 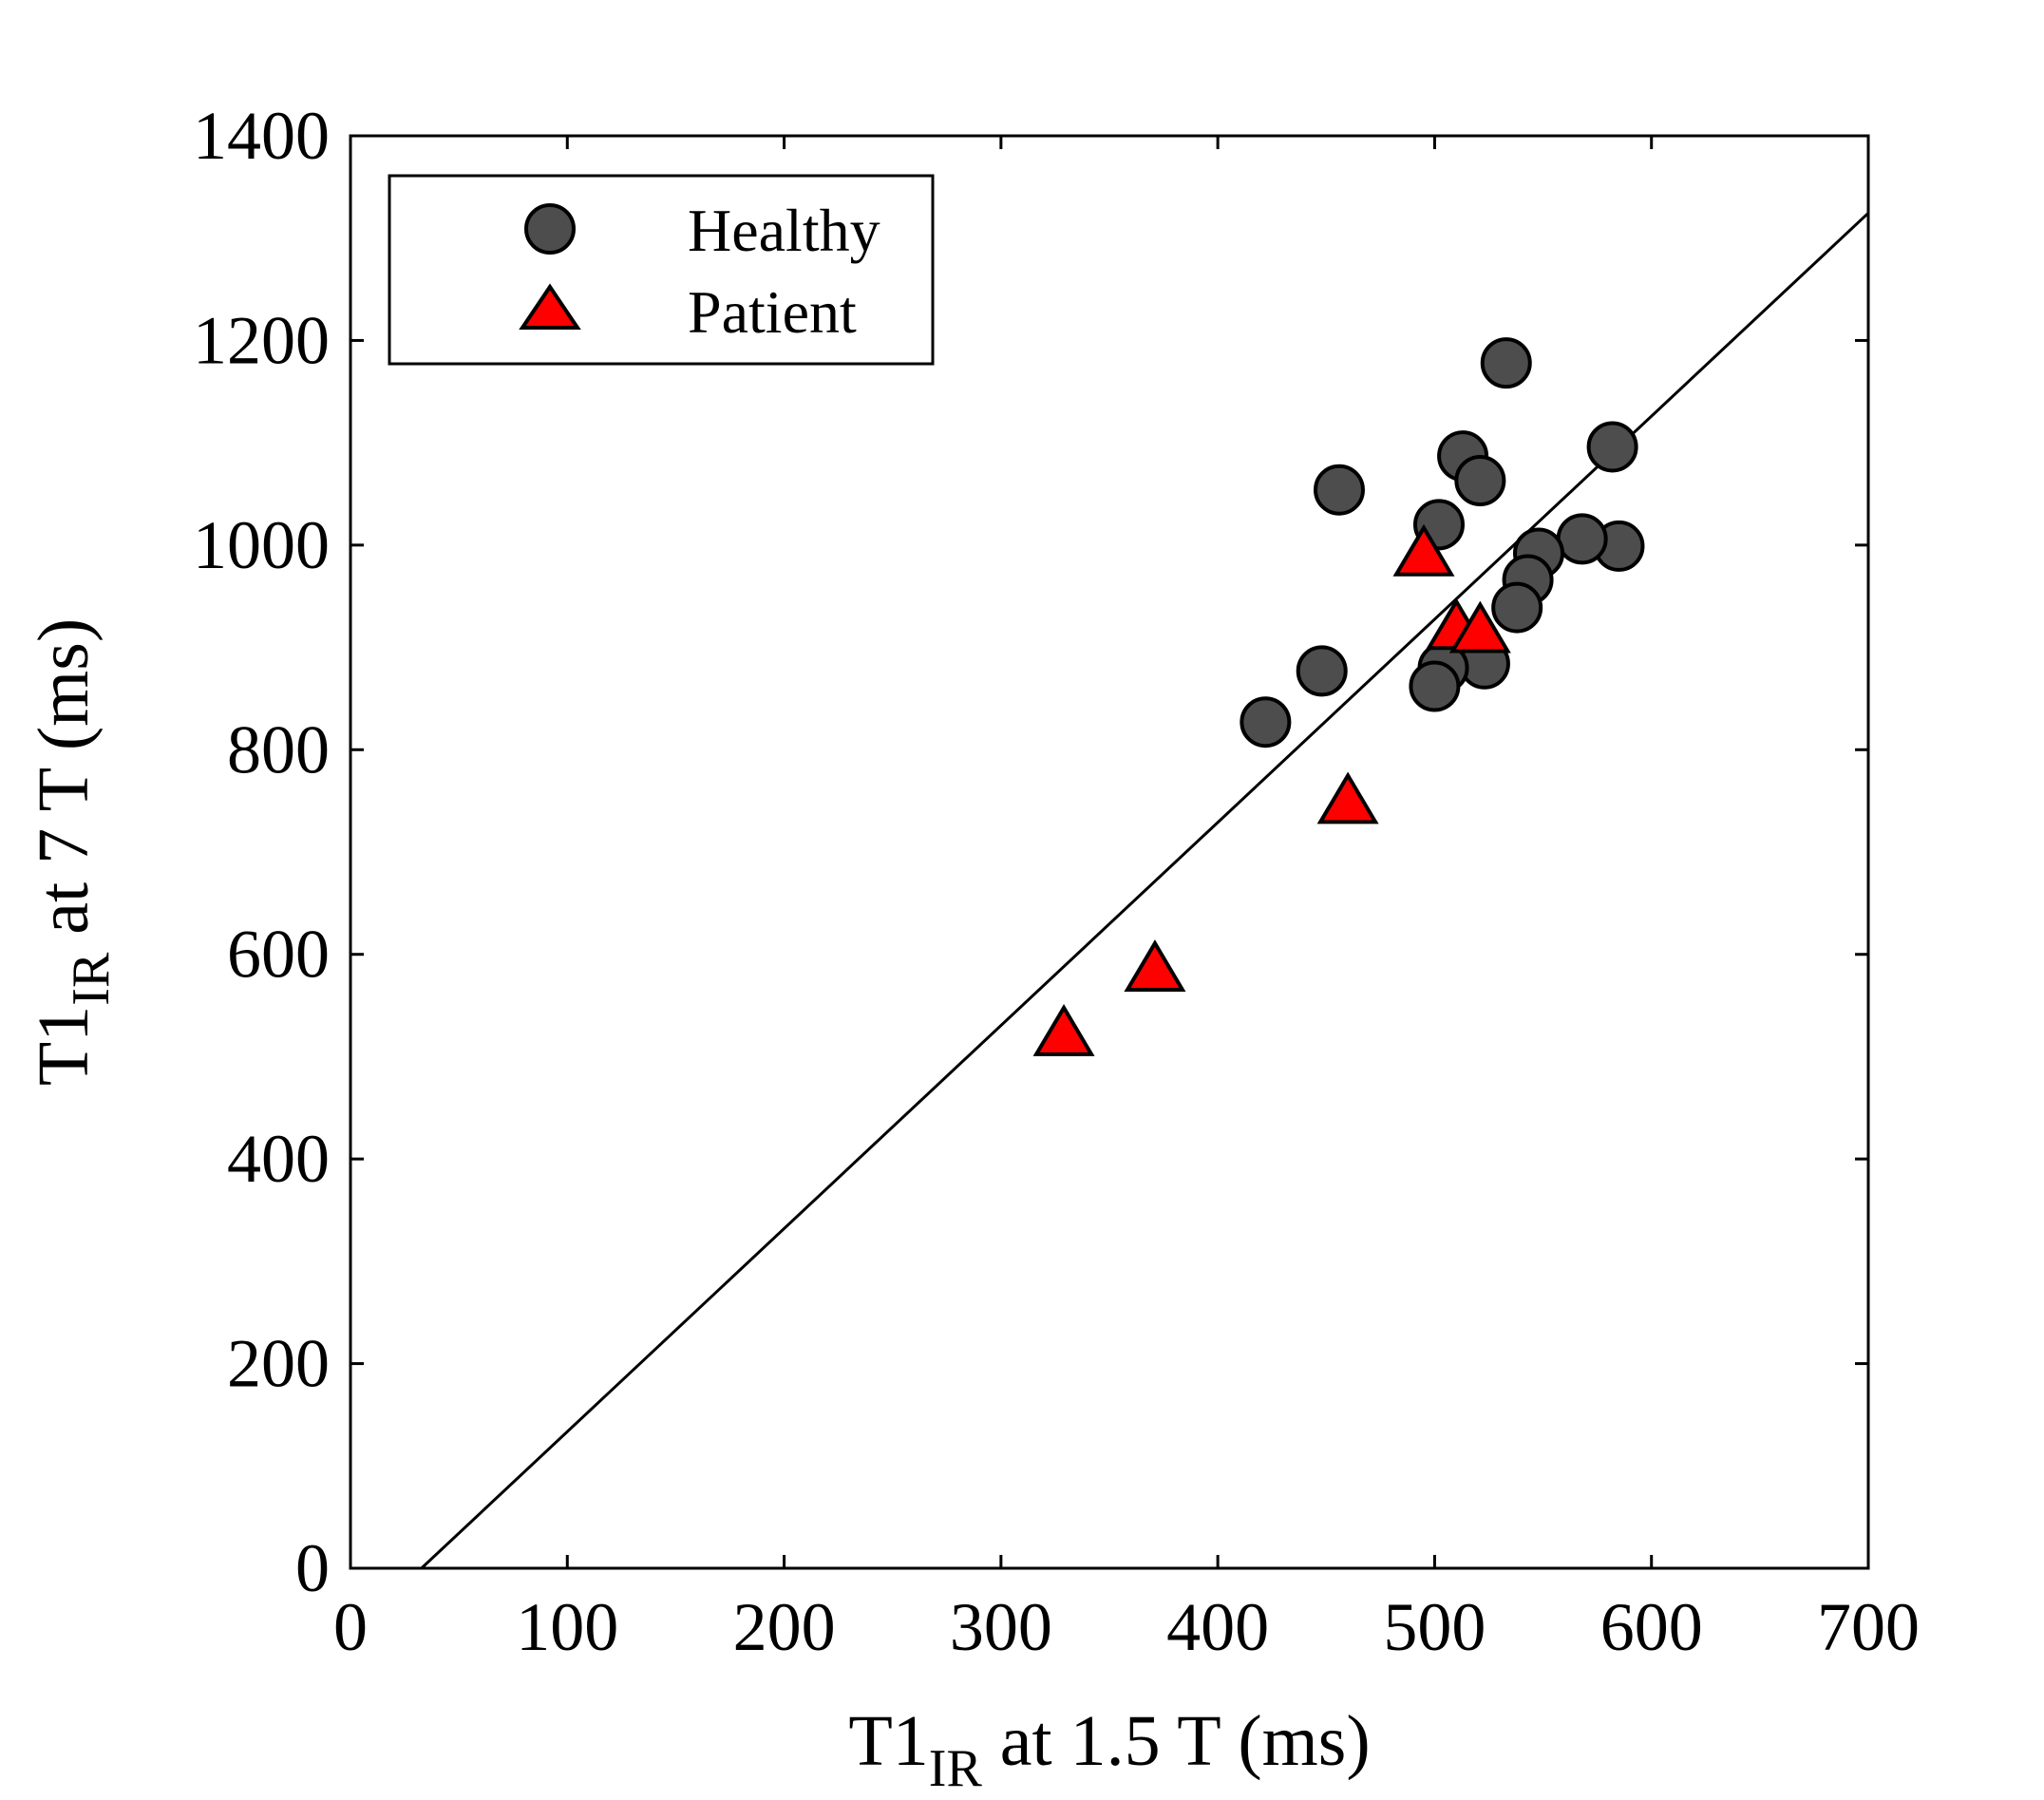 What do you see at coordinates (1434, 1627) in the screenshot?
I see `x-tick-label: 500` at bounding box center [1434, 1627].